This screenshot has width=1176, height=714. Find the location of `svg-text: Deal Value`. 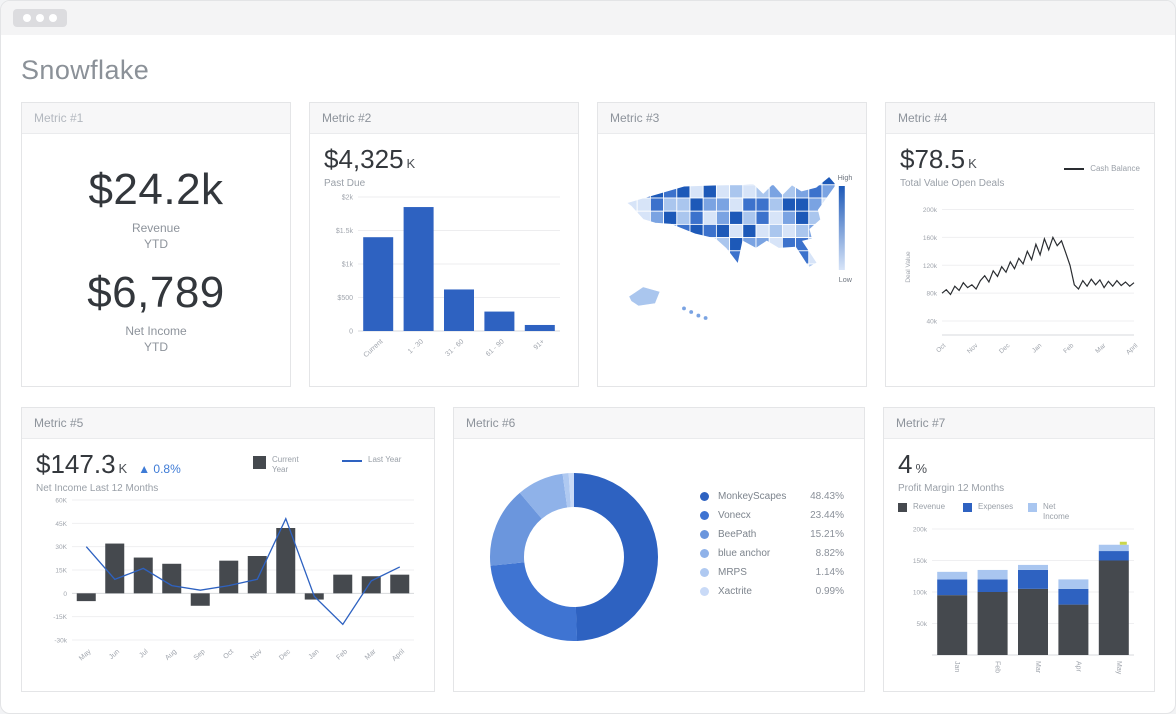

svg-text: Deal Value is located at coordinates (908, 267).